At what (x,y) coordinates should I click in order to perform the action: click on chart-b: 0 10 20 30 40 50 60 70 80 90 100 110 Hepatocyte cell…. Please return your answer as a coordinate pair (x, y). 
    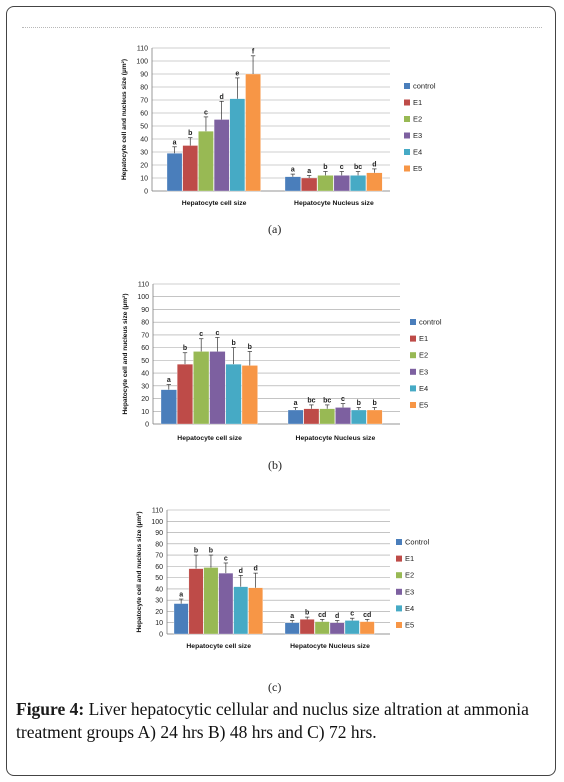
    Looking at the image, I should click on (282, 362).